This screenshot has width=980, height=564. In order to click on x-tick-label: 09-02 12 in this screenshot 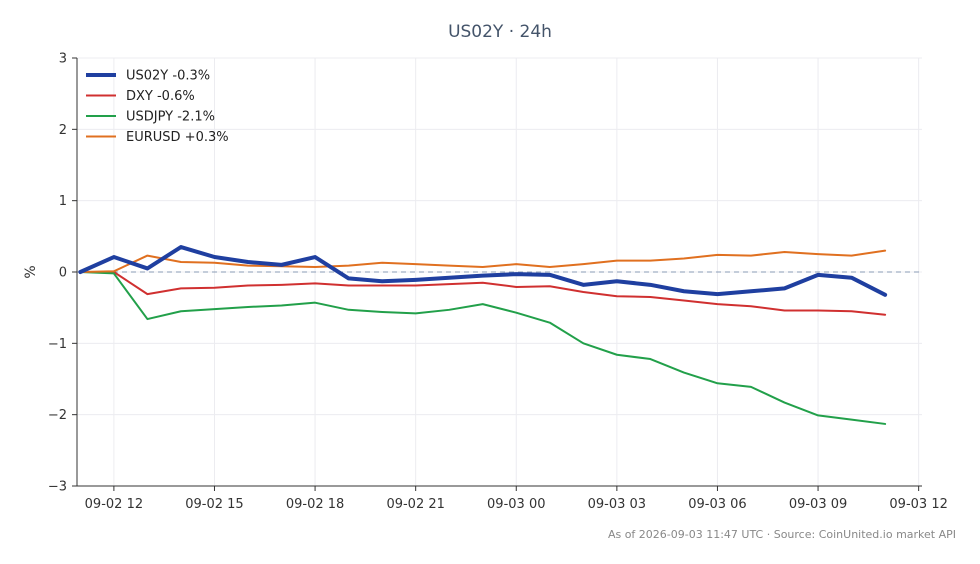, I will do `click(114, 504)`.